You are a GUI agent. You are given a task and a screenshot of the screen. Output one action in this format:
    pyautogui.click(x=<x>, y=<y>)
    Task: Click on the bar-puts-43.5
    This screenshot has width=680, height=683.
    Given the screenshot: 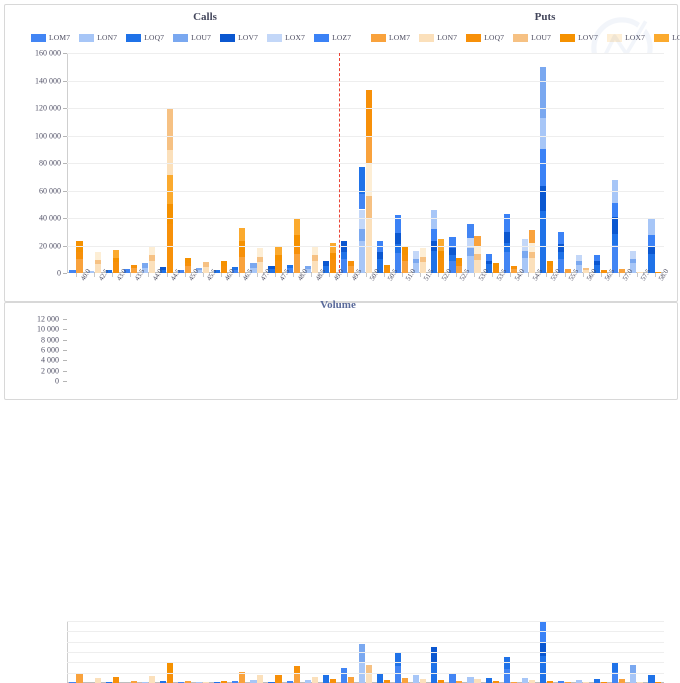 What is the action you would take?
    pyautogui.click(x=134, y=269)
    